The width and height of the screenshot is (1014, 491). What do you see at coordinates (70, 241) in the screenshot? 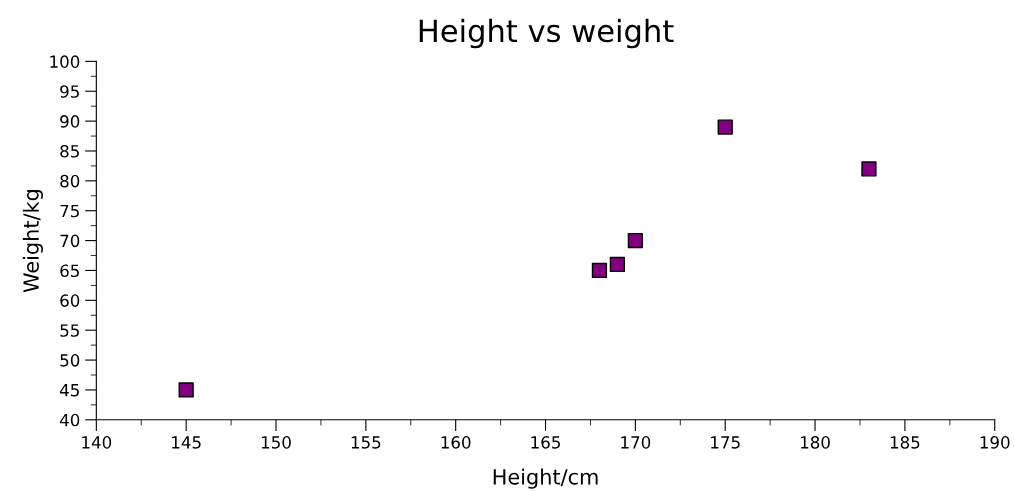
I see `y-tick-label: 70` at bounding box center [70, 241].